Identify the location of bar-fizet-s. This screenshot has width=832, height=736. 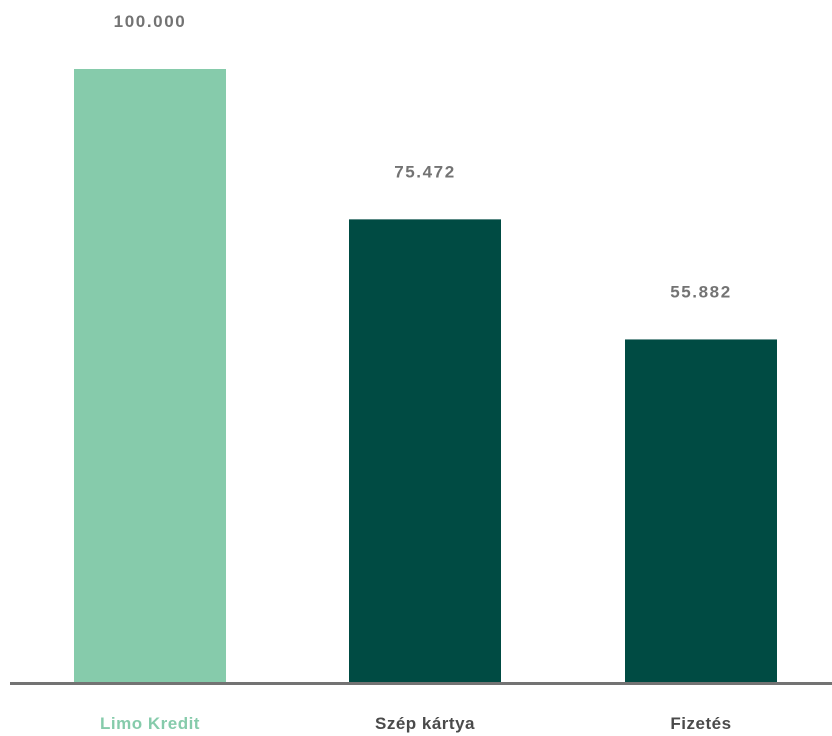
(701, 510).